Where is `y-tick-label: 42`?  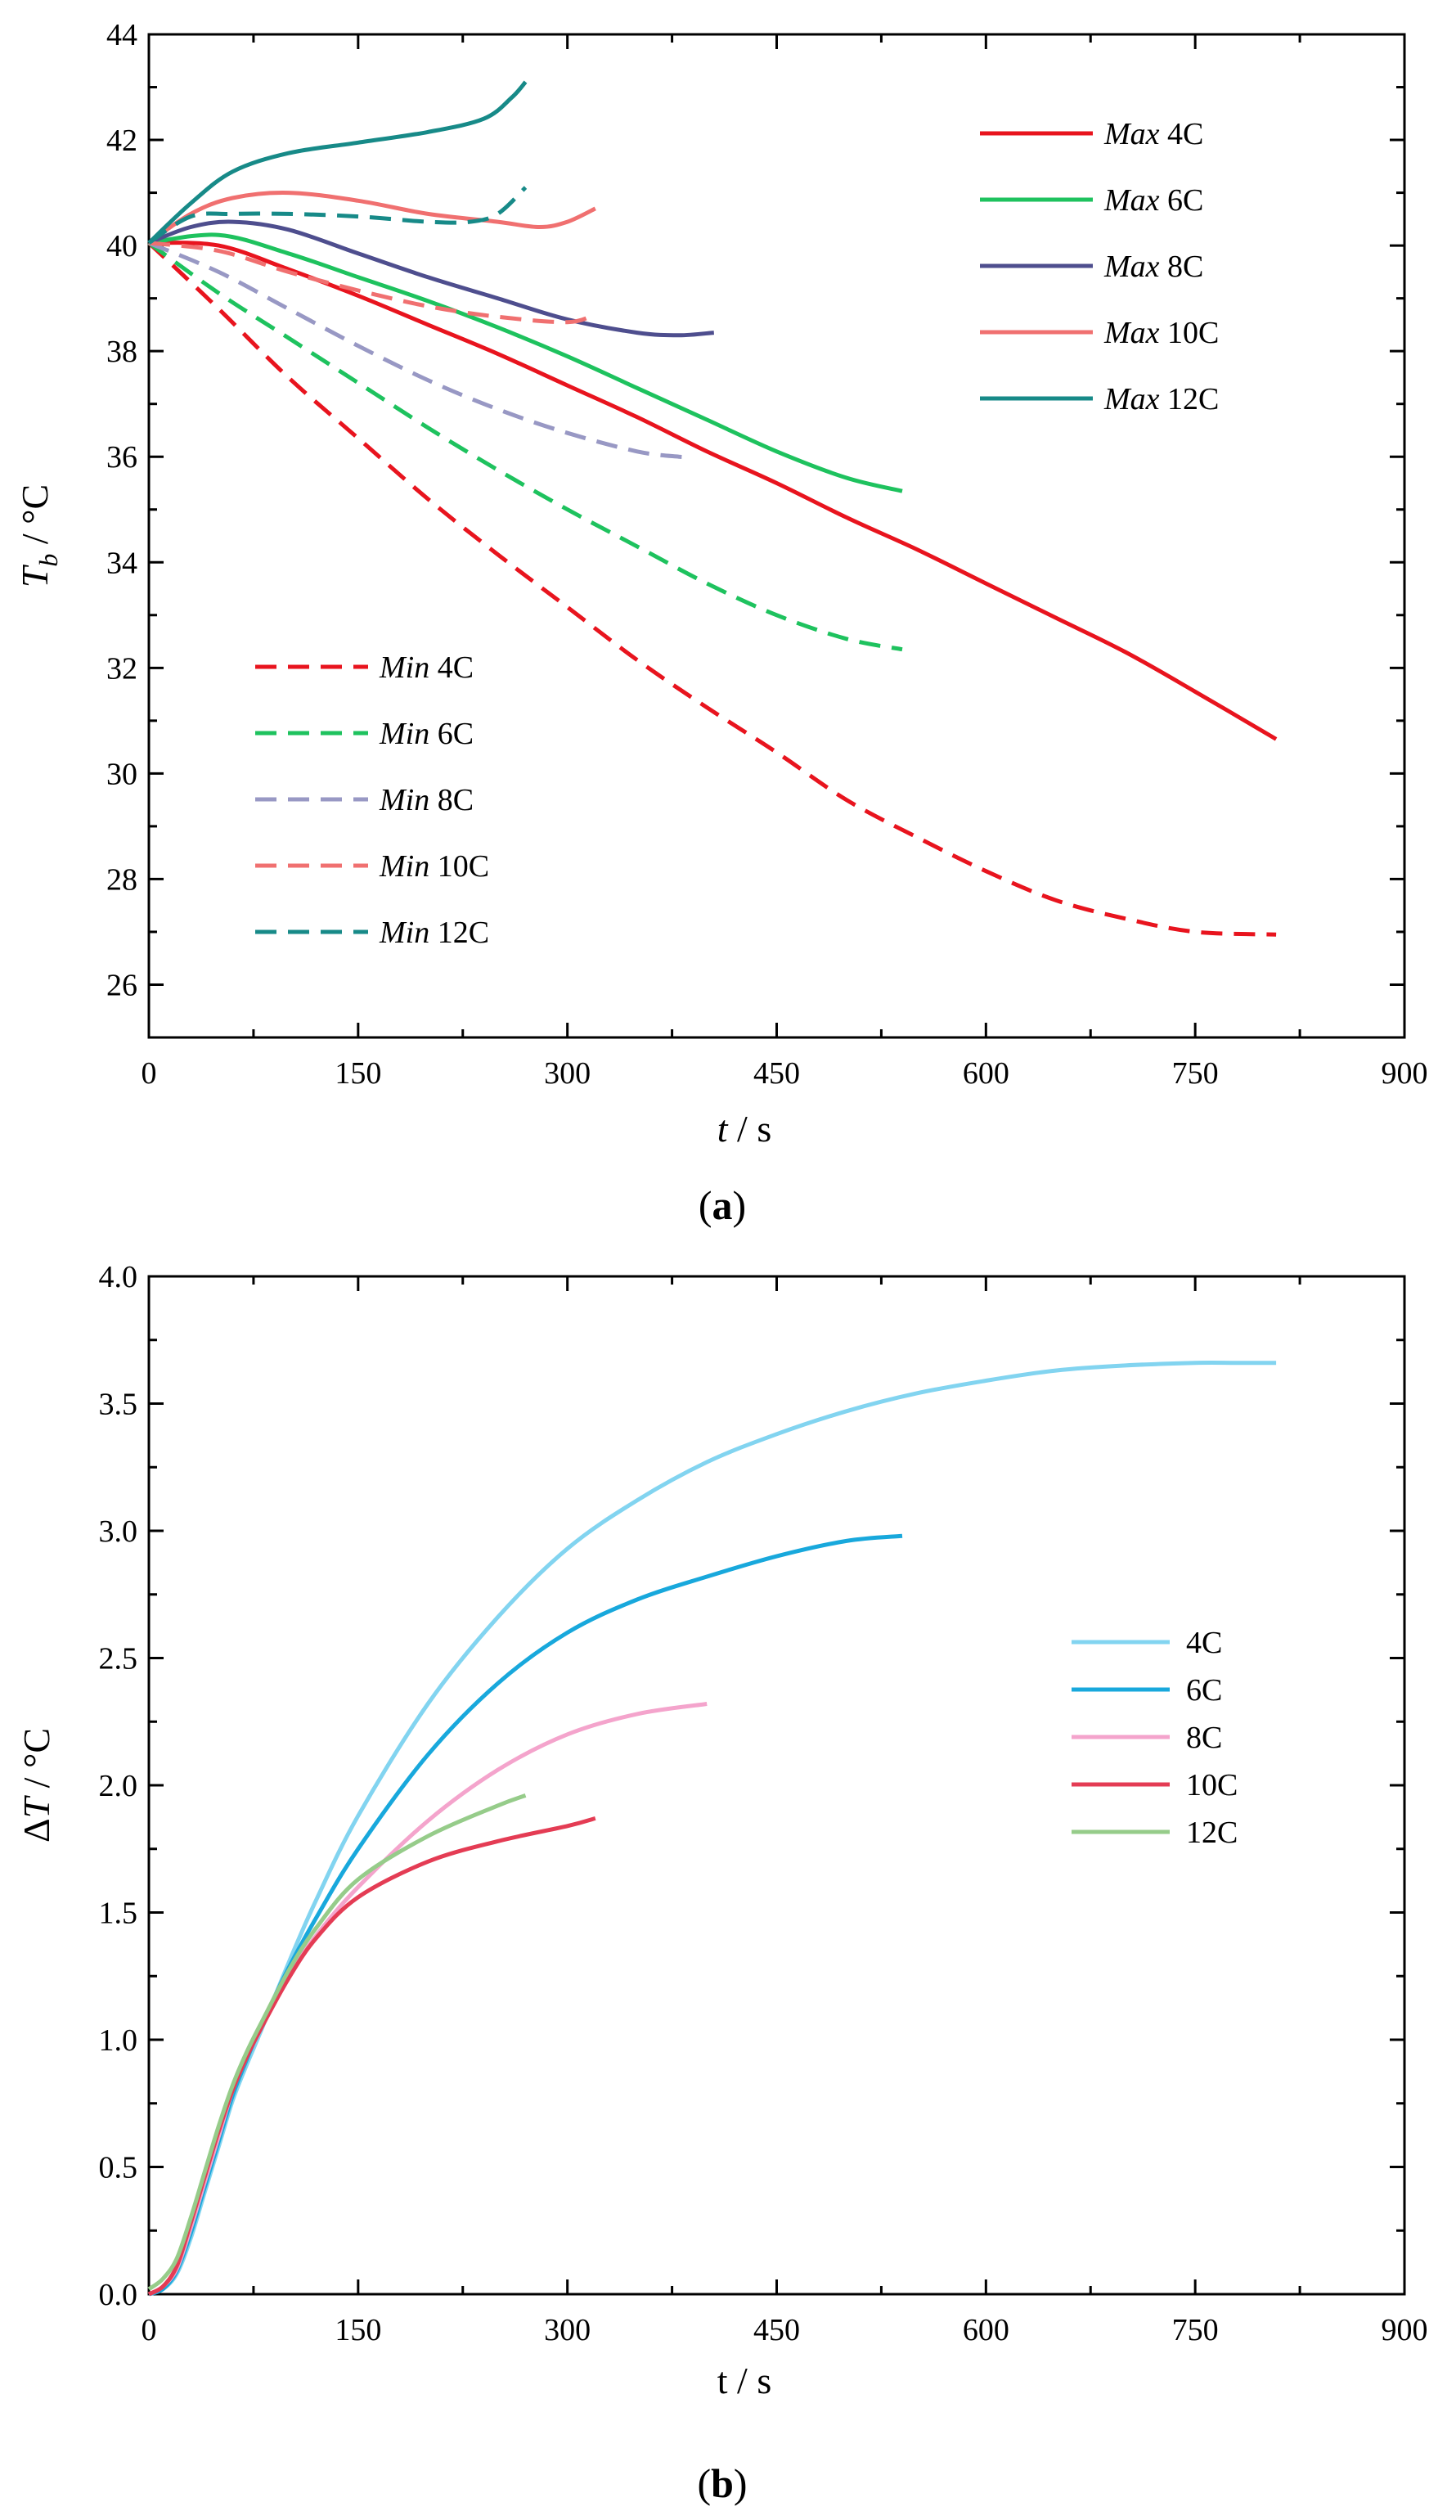 y-tick-label: 42 is located at coordinates (121, 141).